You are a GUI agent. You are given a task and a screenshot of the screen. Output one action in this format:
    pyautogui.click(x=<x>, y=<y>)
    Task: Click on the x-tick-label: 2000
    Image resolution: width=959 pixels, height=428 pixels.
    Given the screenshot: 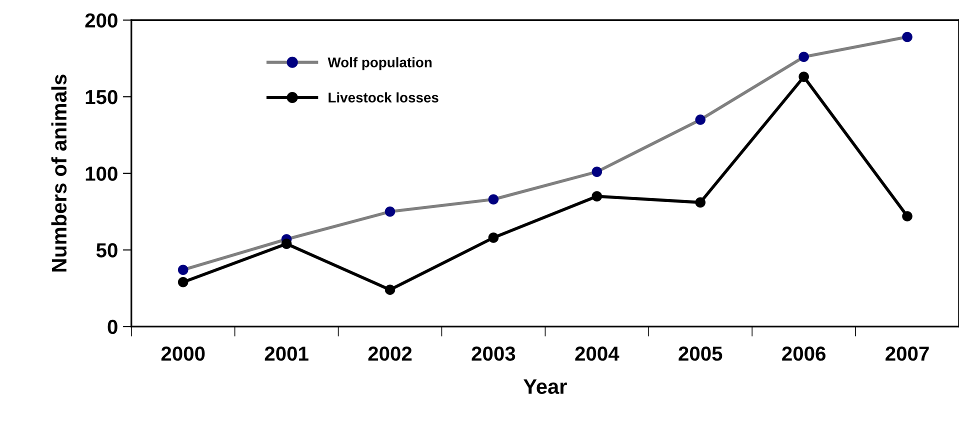 What is the action you would take?
    pyautogui.click(x=183, y=353)
    